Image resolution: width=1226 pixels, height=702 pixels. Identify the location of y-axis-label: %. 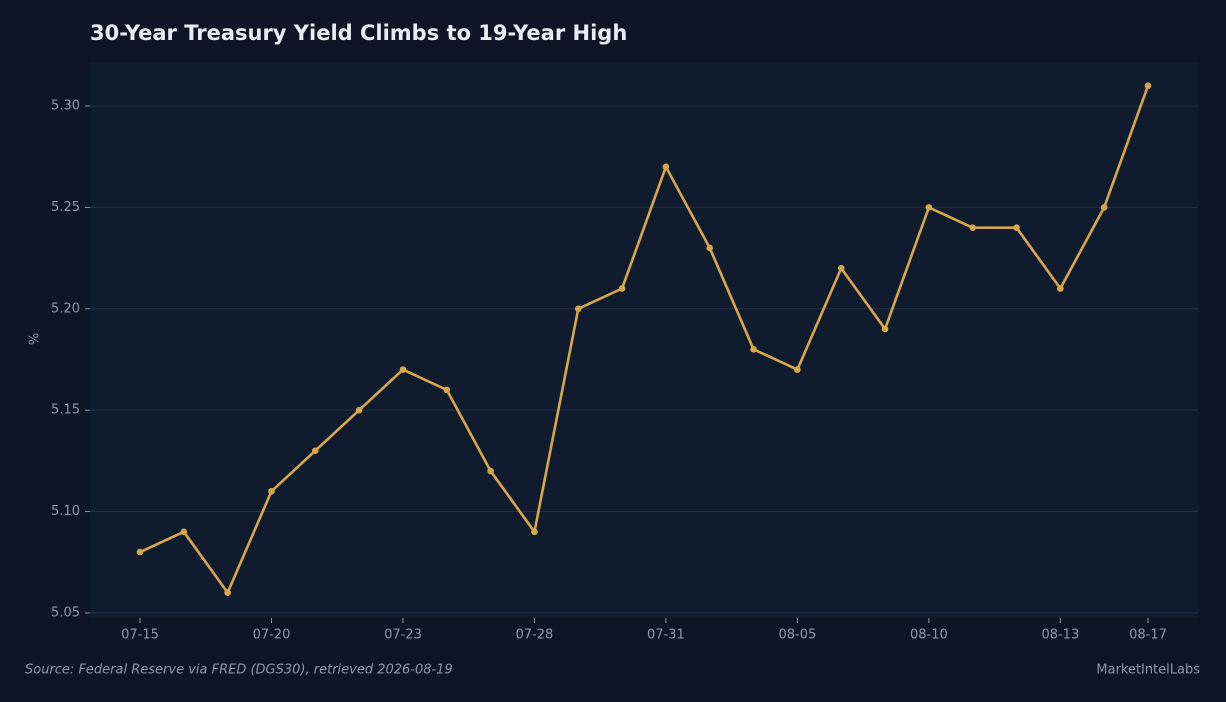
(35, 339).